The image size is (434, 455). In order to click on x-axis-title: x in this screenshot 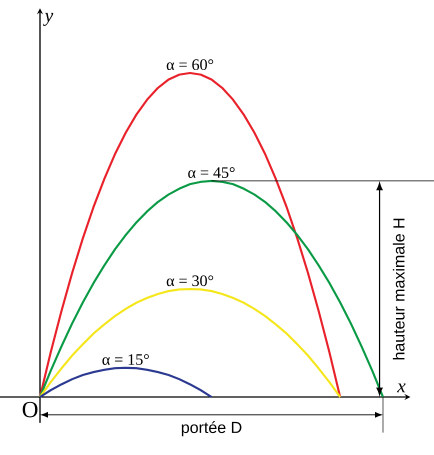, I will do `click(401, 387)`.